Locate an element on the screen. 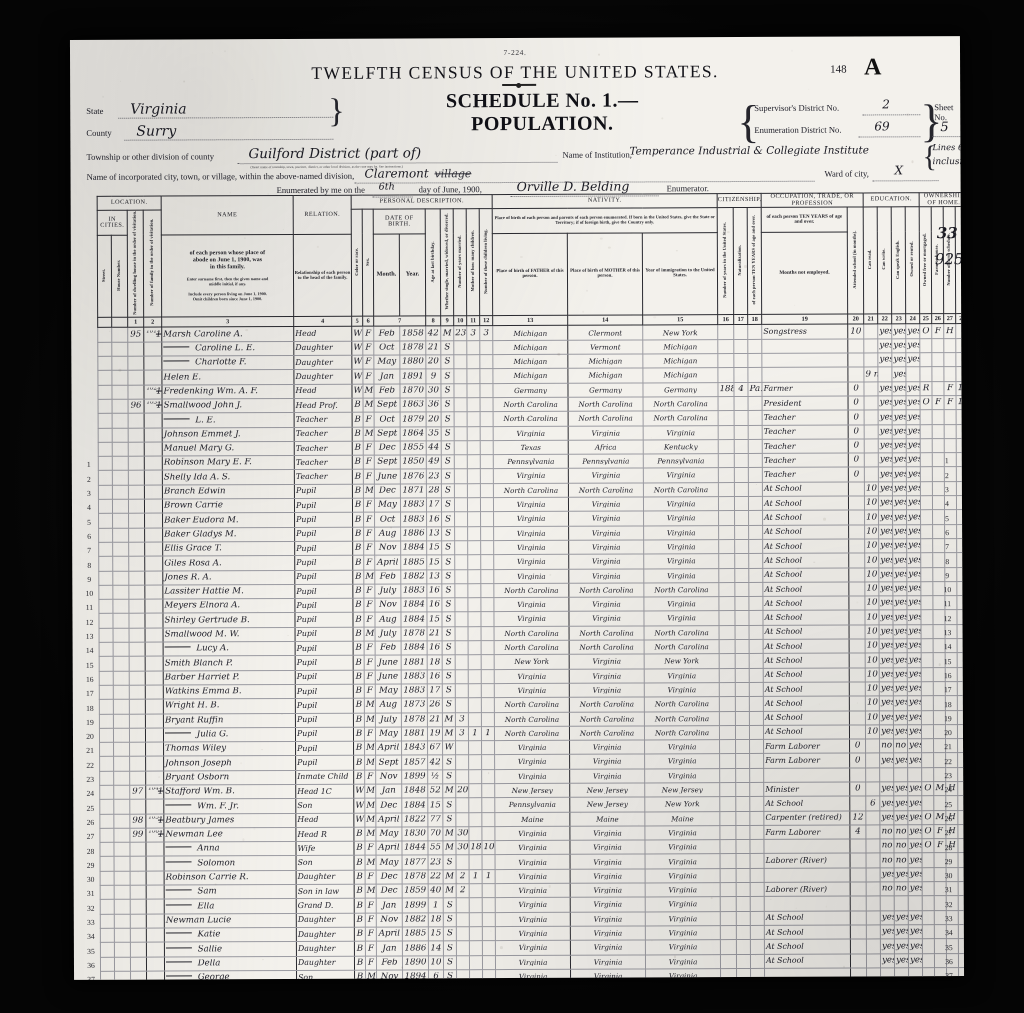 This screenshot has height=1013, width=1024. cell-age: 15 is located at coordinates (434, 548).